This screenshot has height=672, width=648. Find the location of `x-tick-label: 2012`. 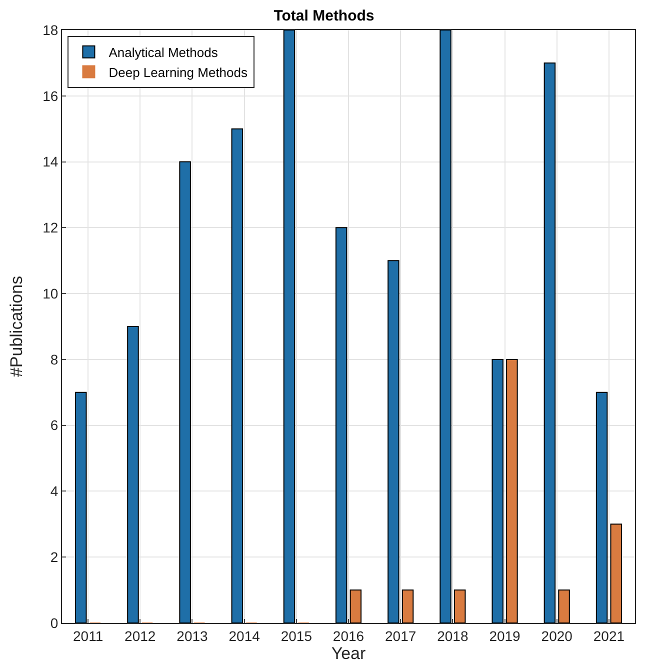

x-tick-label: 2012 is located at coordinates (140, 636).